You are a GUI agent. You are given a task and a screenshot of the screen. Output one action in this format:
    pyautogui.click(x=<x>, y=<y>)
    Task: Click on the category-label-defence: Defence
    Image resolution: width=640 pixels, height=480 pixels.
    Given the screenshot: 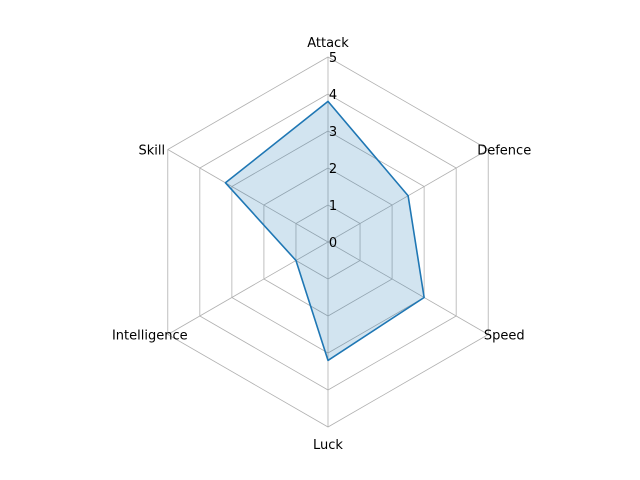 What is the action you would take?
    pyautogui.click(x=504, y=151)
    